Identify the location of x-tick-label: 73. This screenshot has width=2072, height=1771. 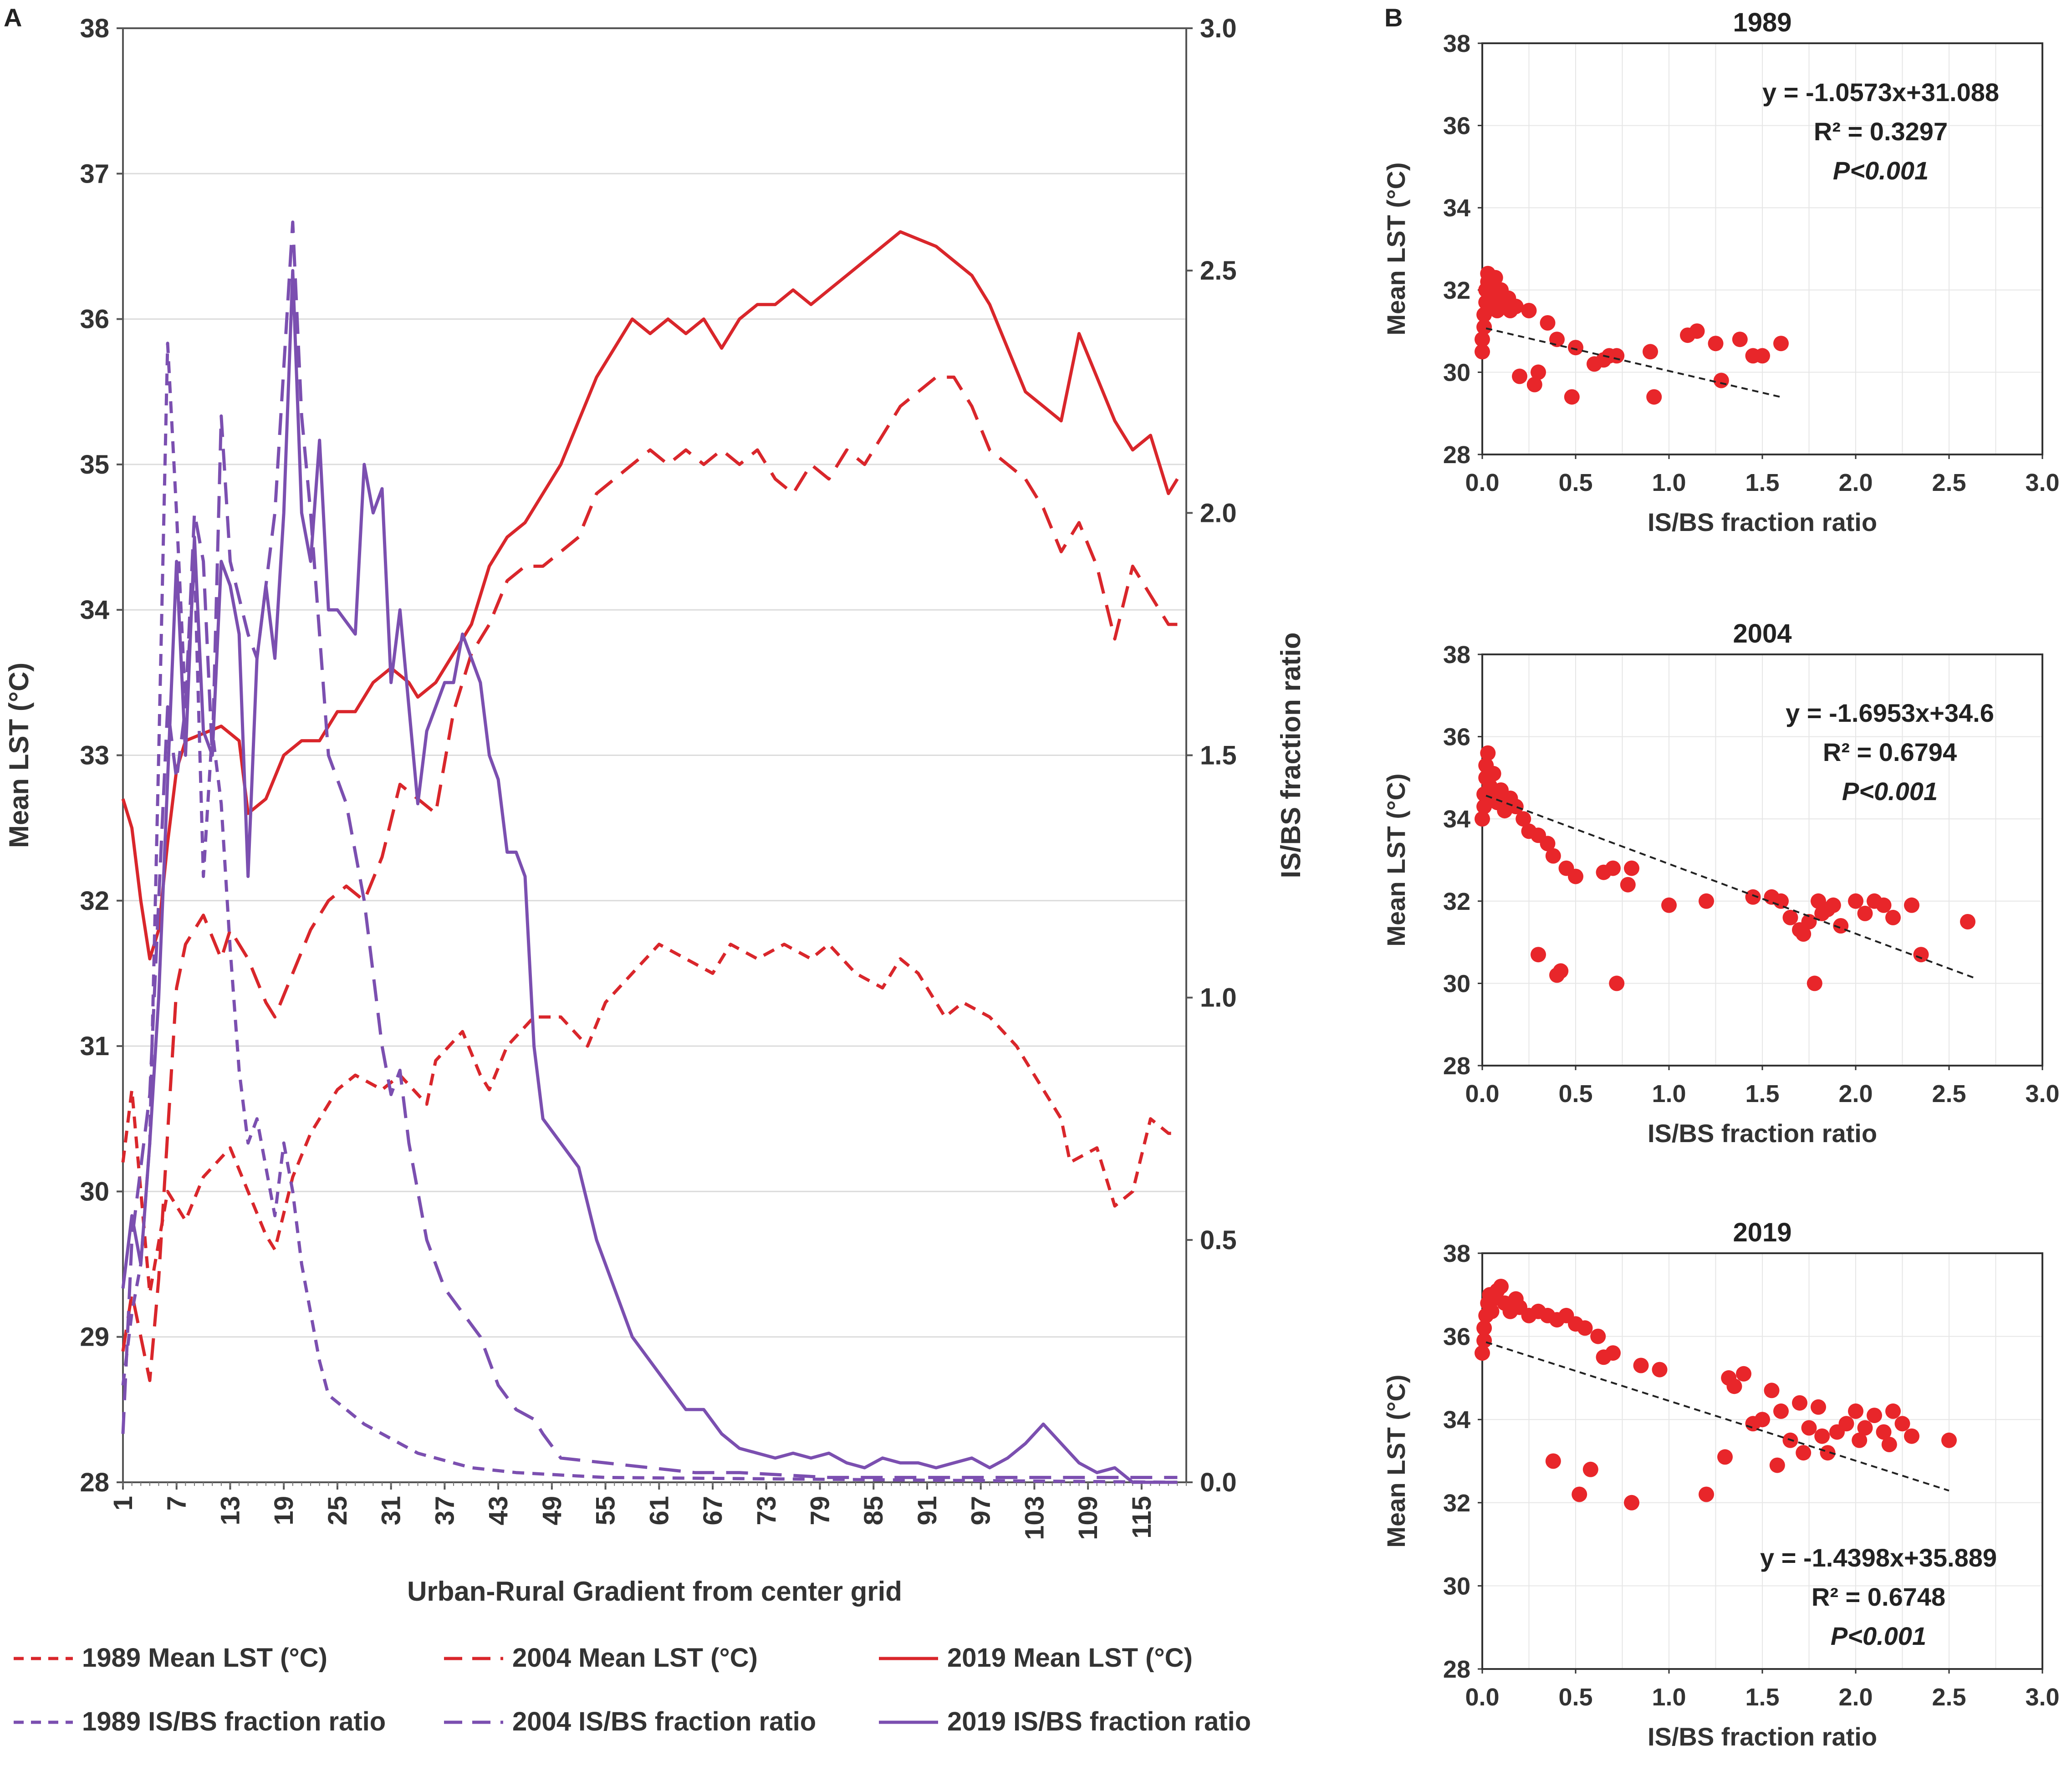
(767, 1511).